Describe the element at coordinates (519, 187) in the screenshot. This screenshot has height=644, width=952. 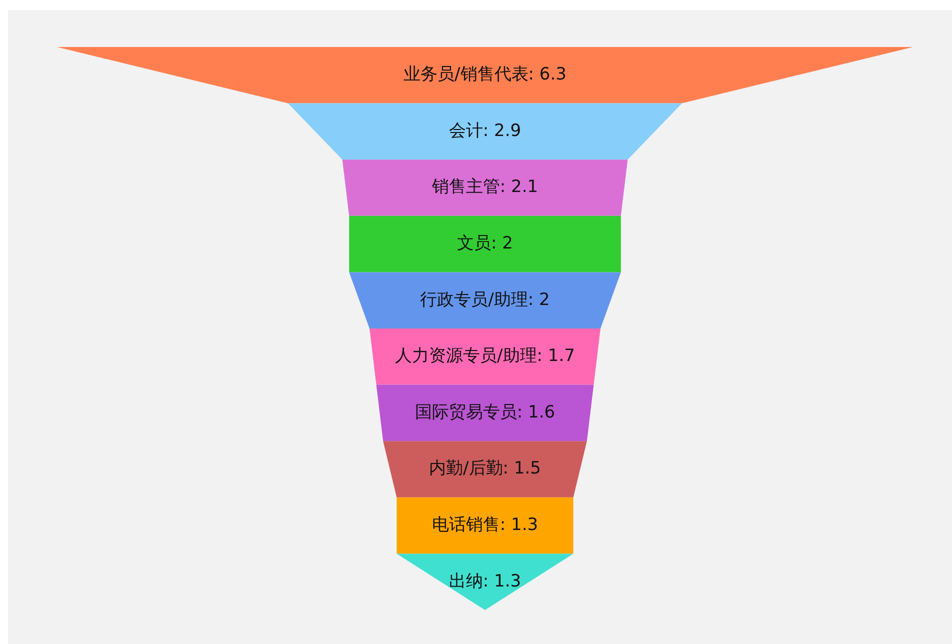
I see `data-label: : 2.1` at that location.